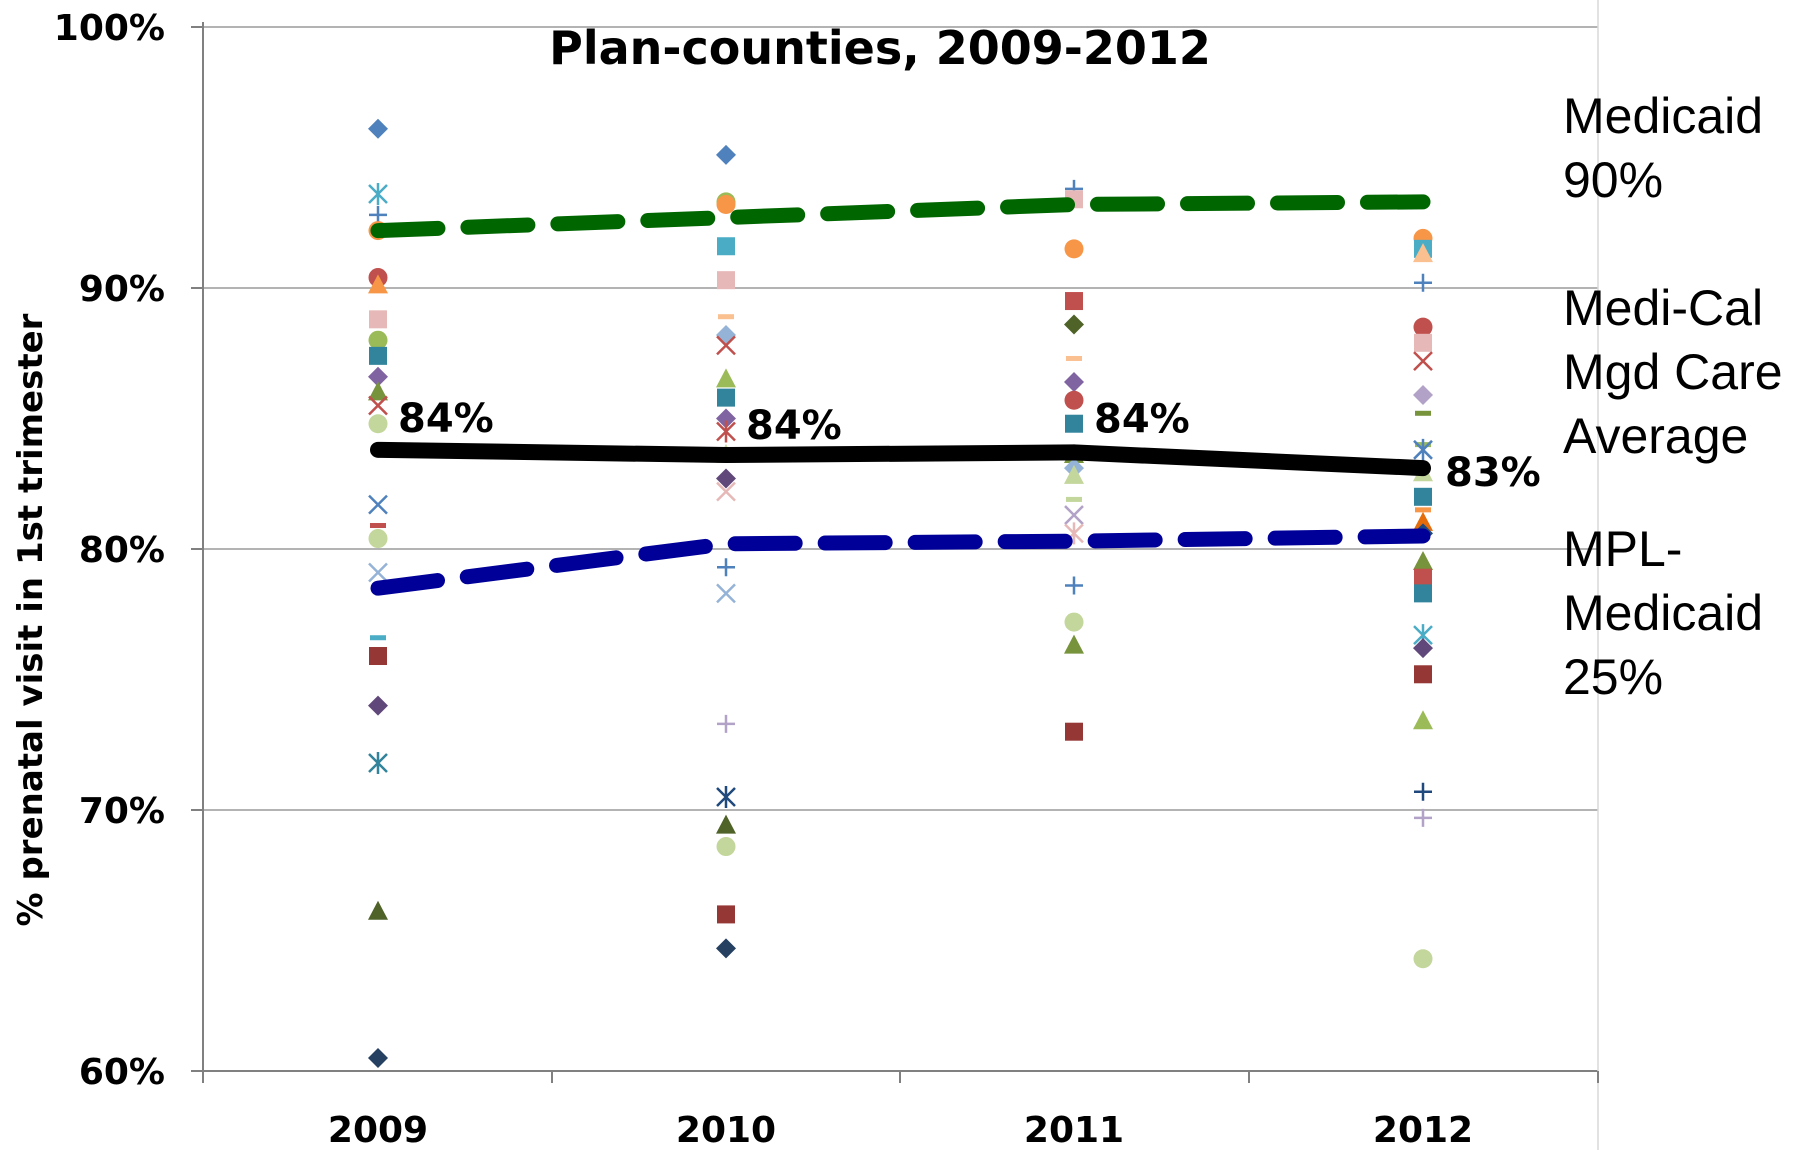  What do you see at coordinates (109, 28) in the screenshot?
I see `y-tick-label: 100%` at bounding box center [109, 28].